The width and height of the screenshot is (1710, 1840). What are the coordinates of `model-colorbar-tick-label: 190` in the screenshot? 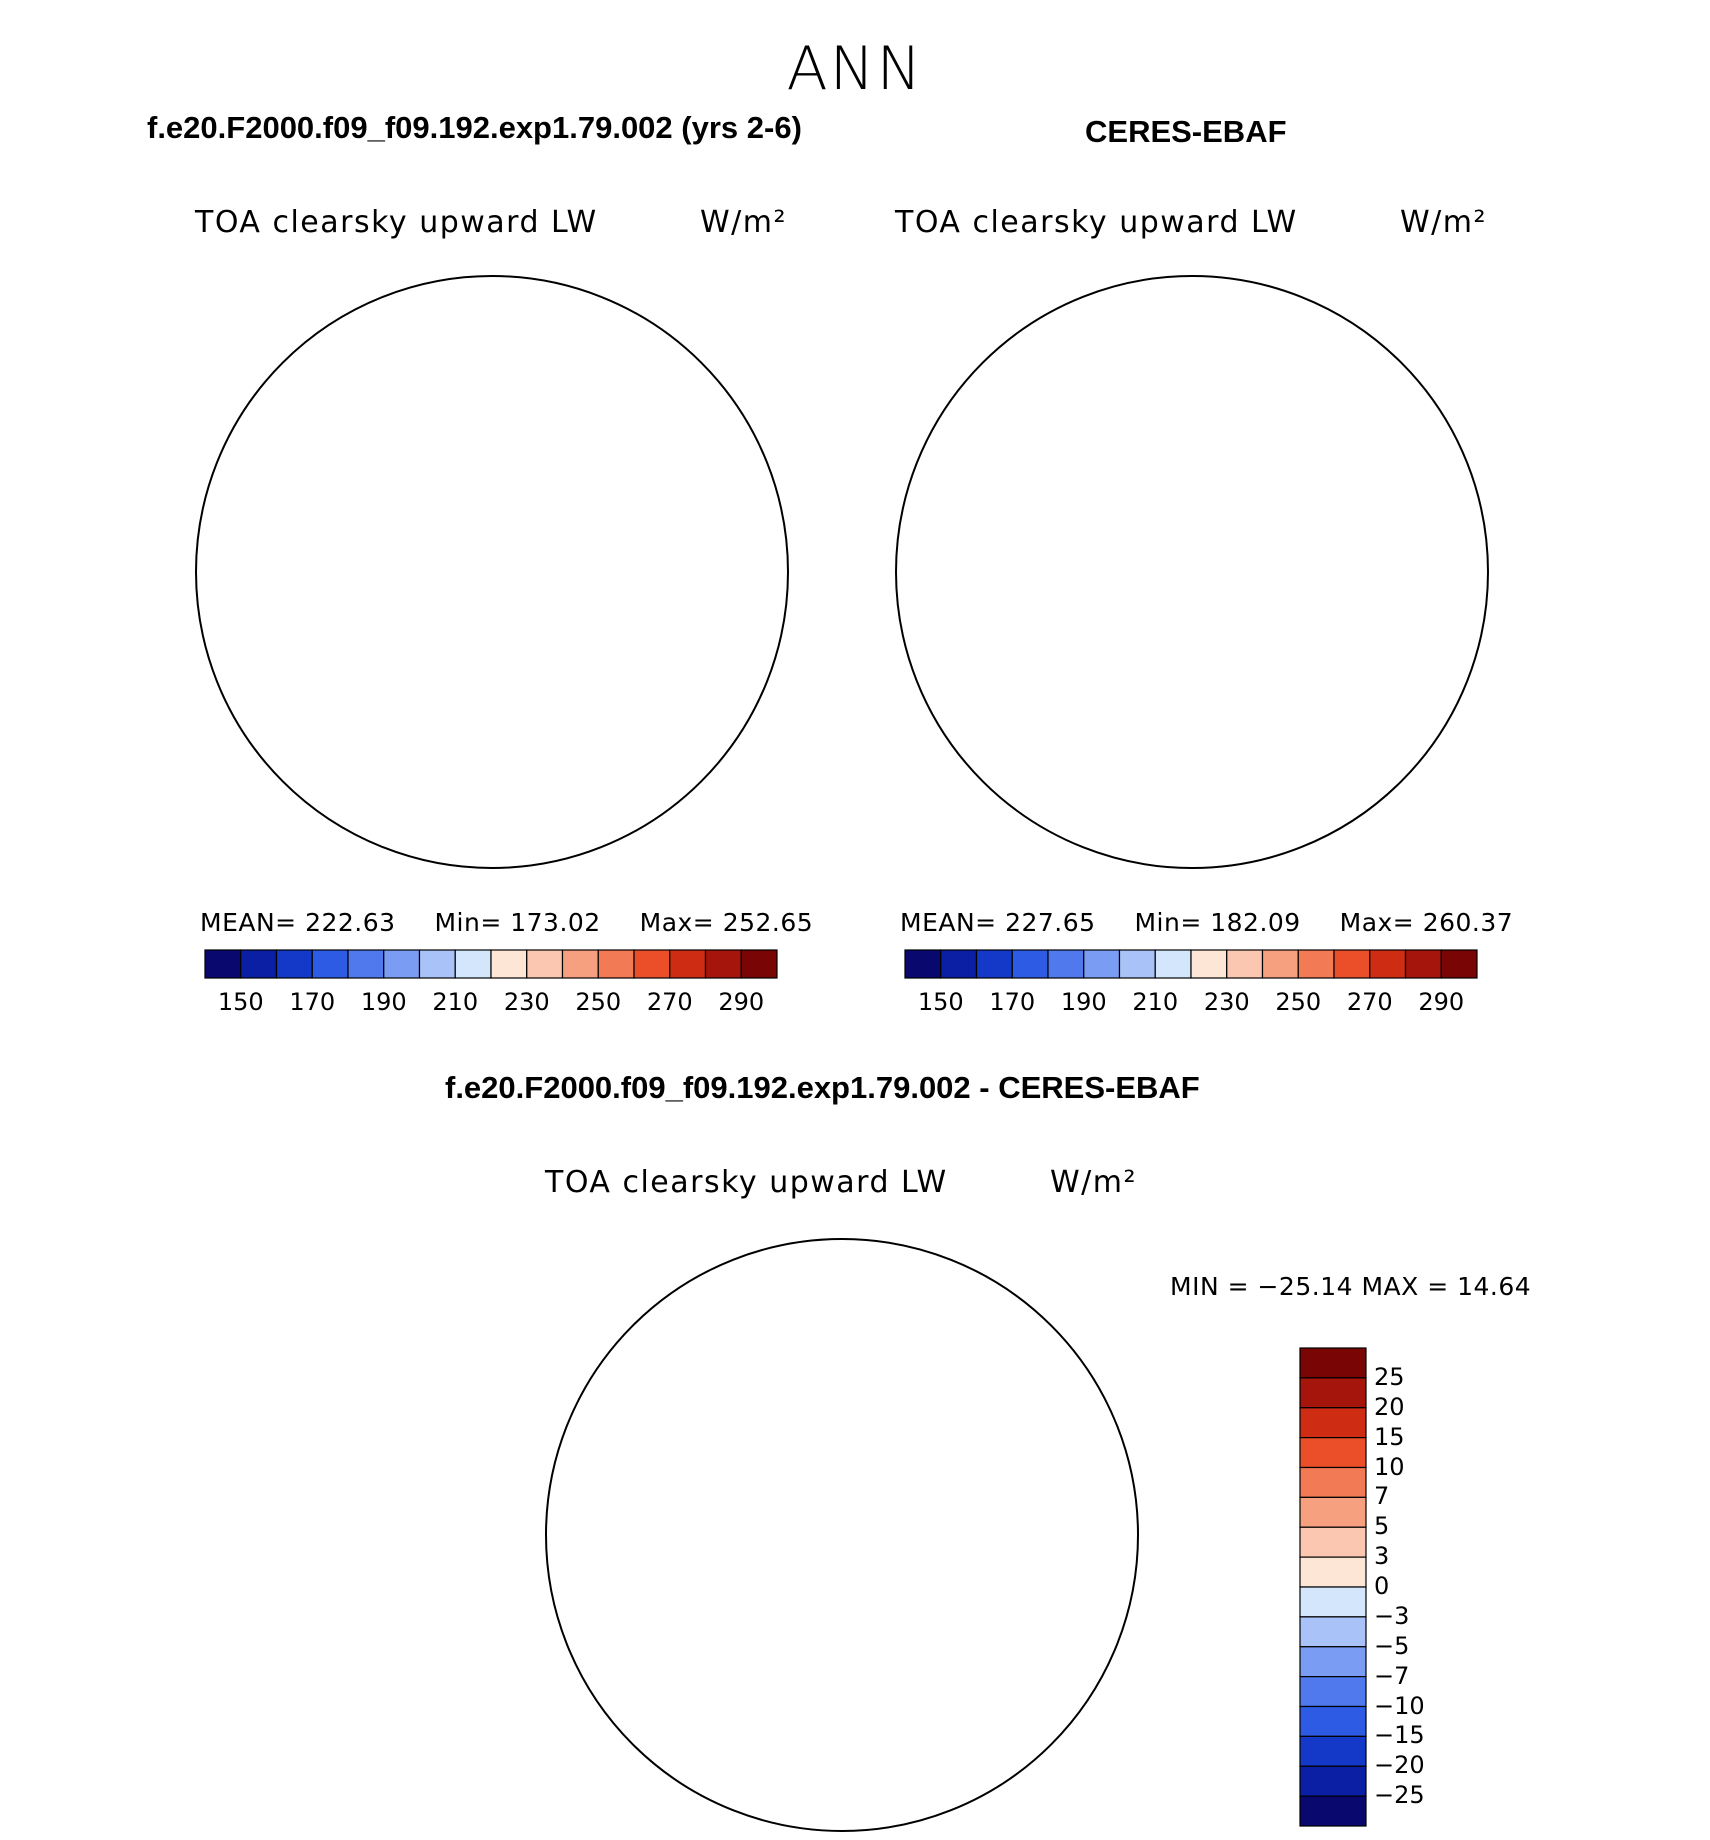 It's located at (383, 1002).